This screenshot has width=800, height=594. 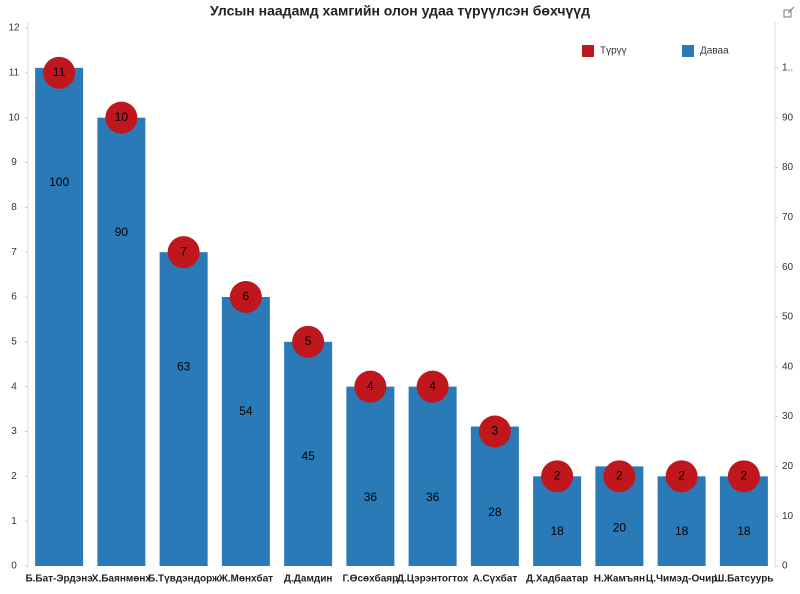 What do you see at coordinates (785, 566) in the screenshot?
I see `y2-tick-label: 0` at bounding box center [785, 566].